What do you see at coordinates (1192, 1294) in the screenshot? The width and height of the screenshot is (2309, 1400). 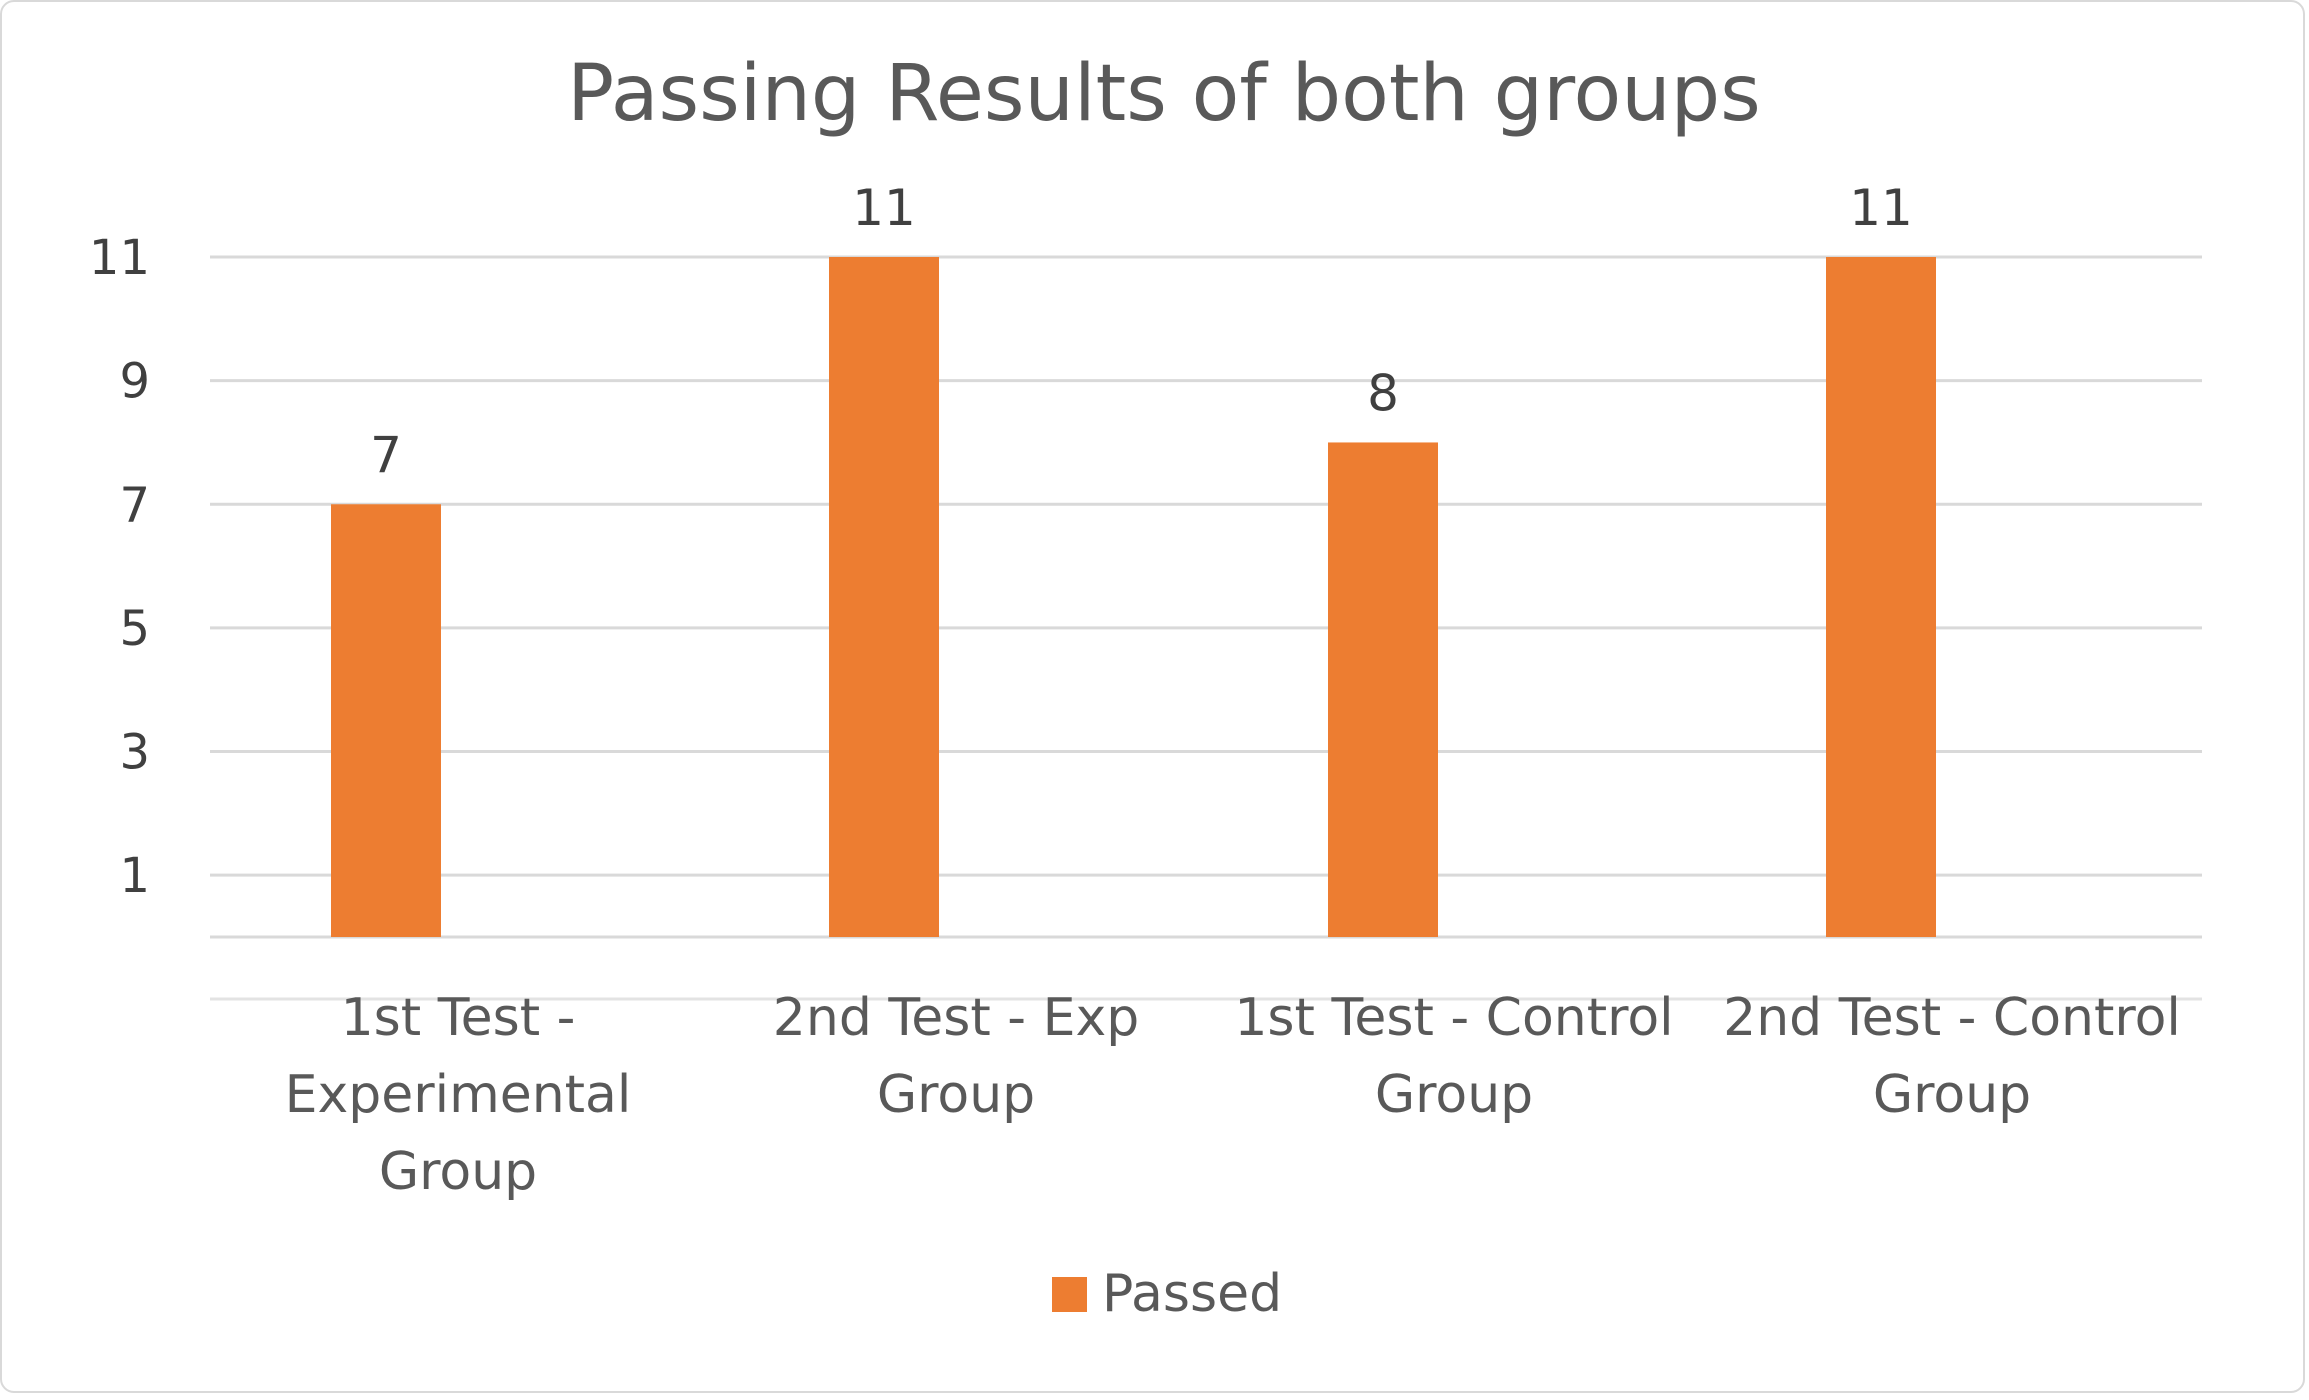 I see `legend-label: Passed` at bounding box center [1192, 1294].